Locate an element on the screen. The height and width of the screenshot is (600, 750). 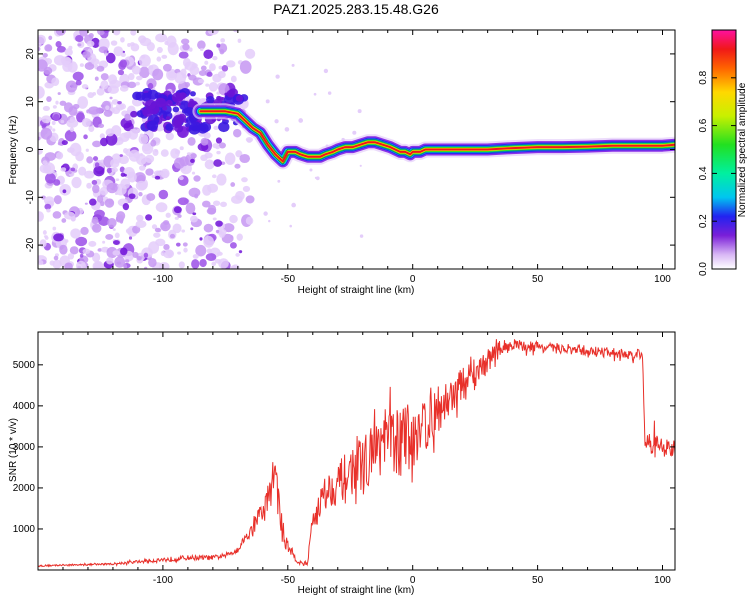
snr-y-tick-label: 2000 is located at coordinates (24, 488).